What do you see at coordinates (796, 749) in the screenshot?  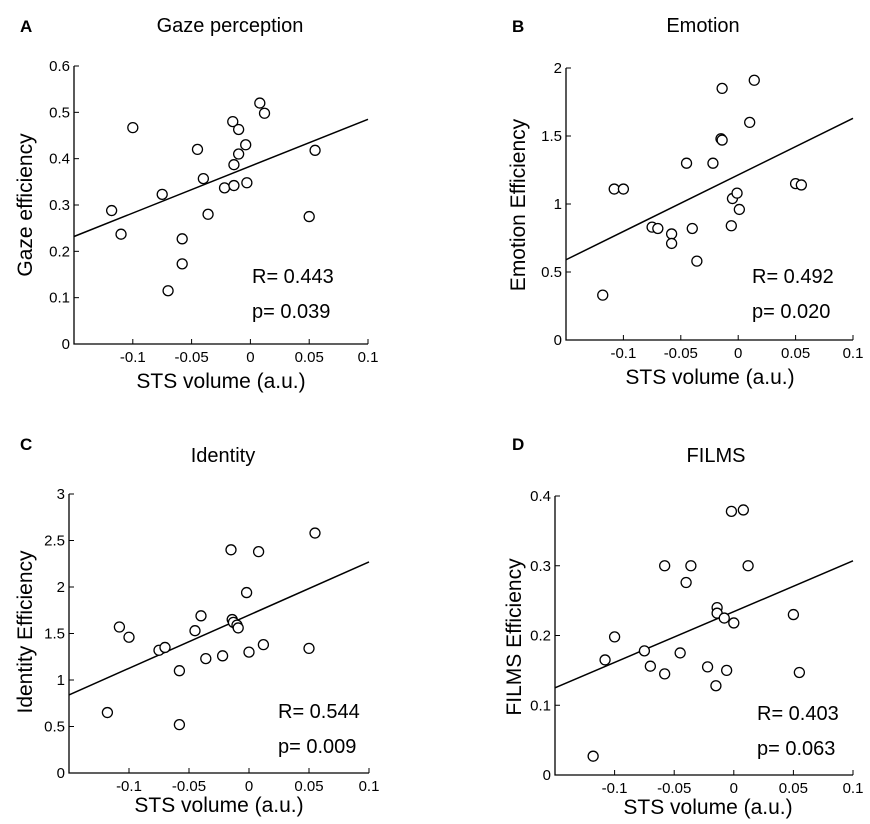 I see `p-value-label: p= 0.063` at bounding box center [796, 749].